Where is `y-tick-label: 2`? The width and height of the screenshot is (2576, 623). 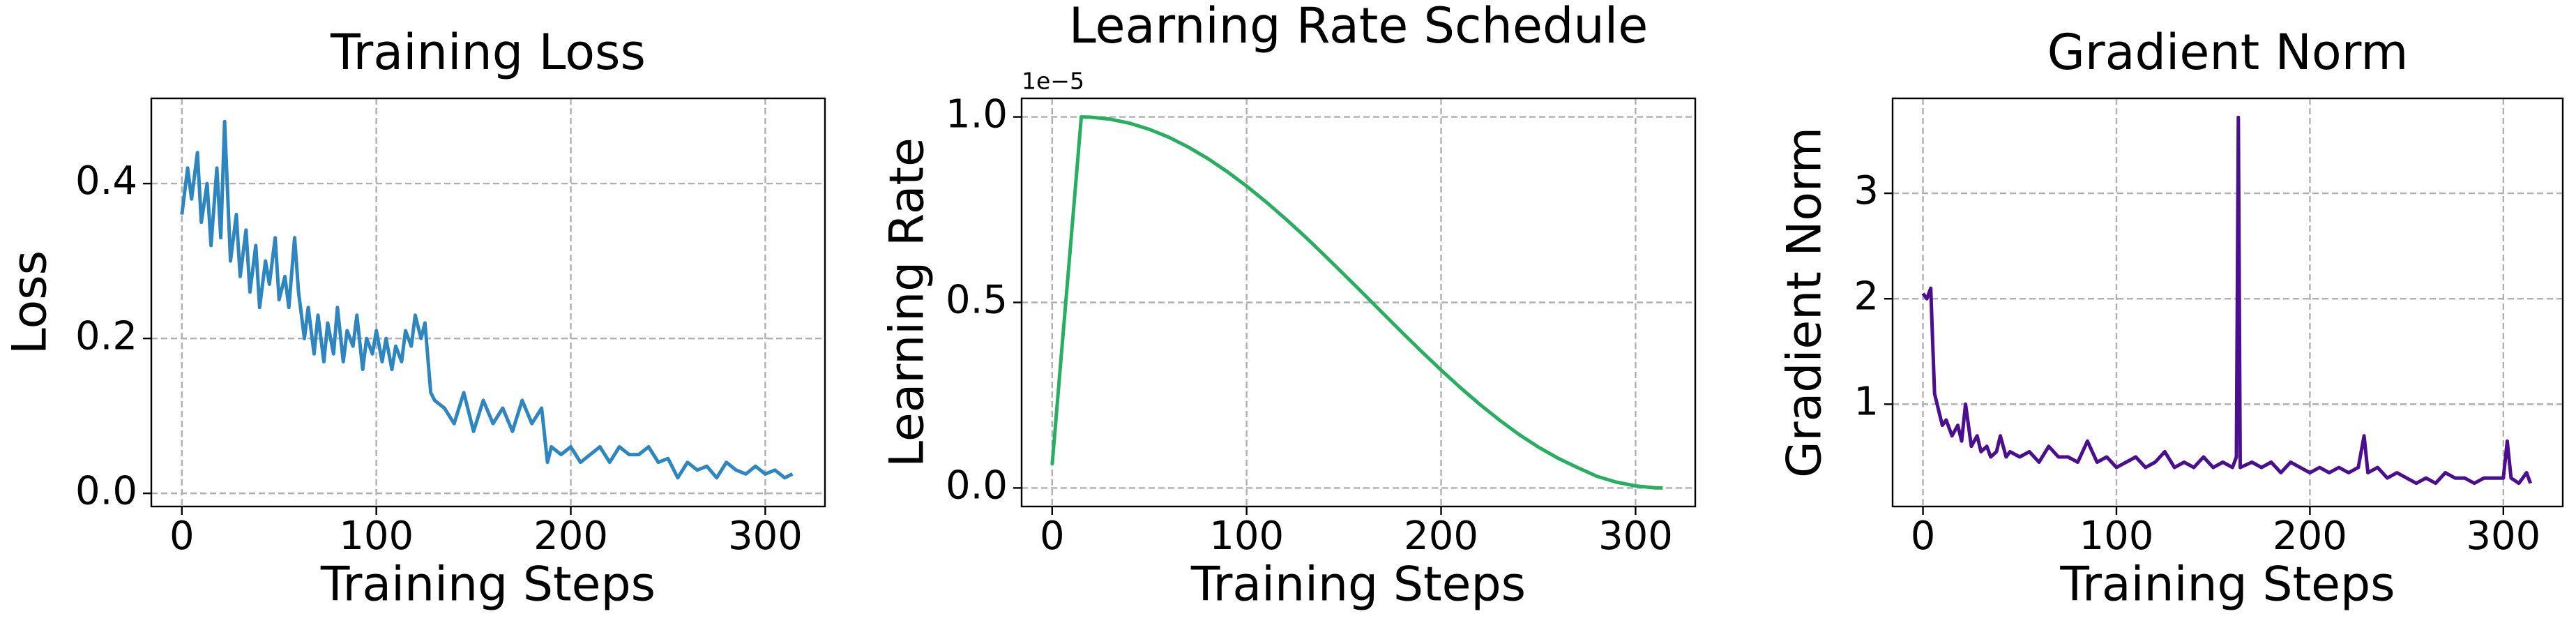 y-tick-label: 2 is located at coordinates (1866, 296).